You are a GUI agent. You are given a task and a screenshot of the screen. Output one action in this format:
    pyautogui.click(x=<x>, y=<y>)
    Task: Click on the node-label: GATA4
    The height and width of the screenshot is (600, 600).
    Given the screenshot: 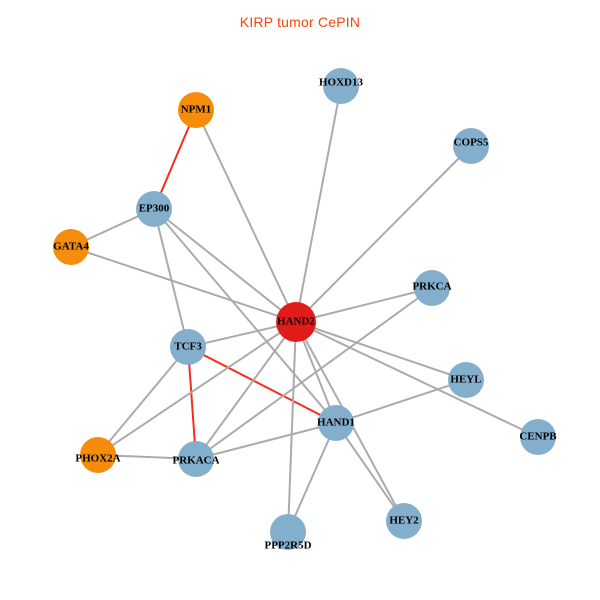 What is the action you would take?
    pyautogui.click(x=71, y=247)
    